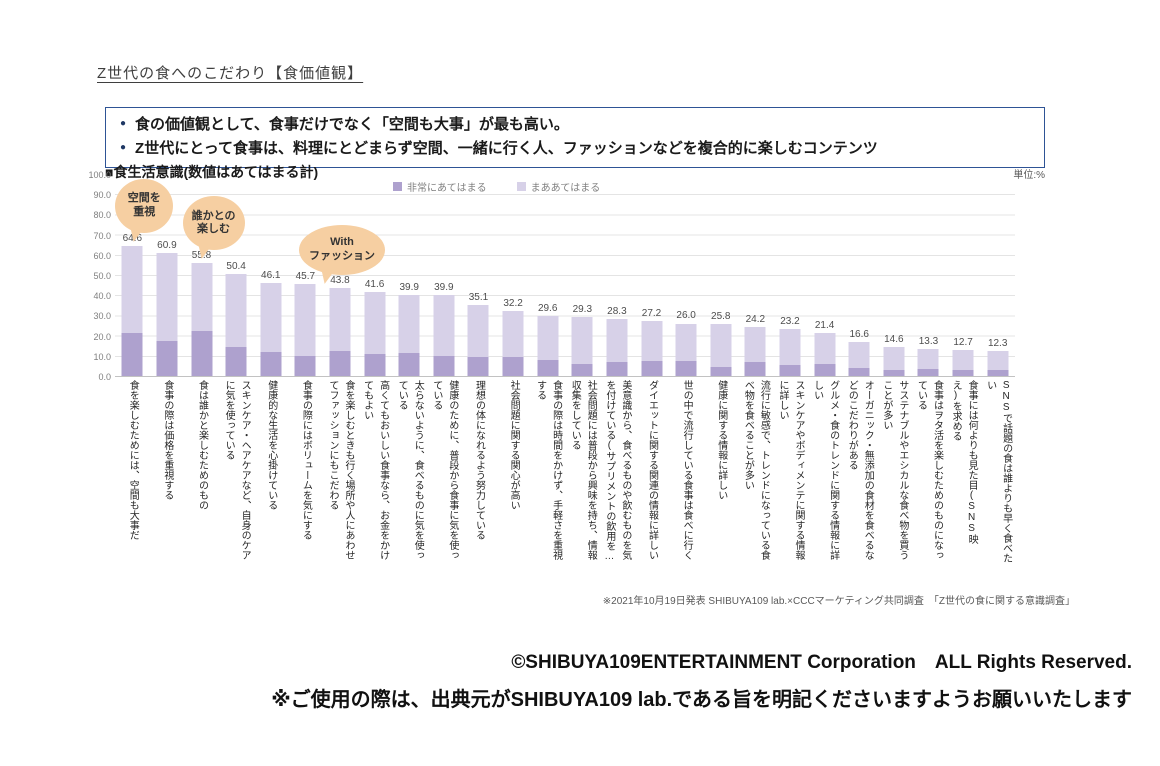 This screenshot has width=1160, height=766. What do you see at coordinates (478, 275) in the screenshot?
I see `bar-group: 35.1` at bounding box center [478, 275].